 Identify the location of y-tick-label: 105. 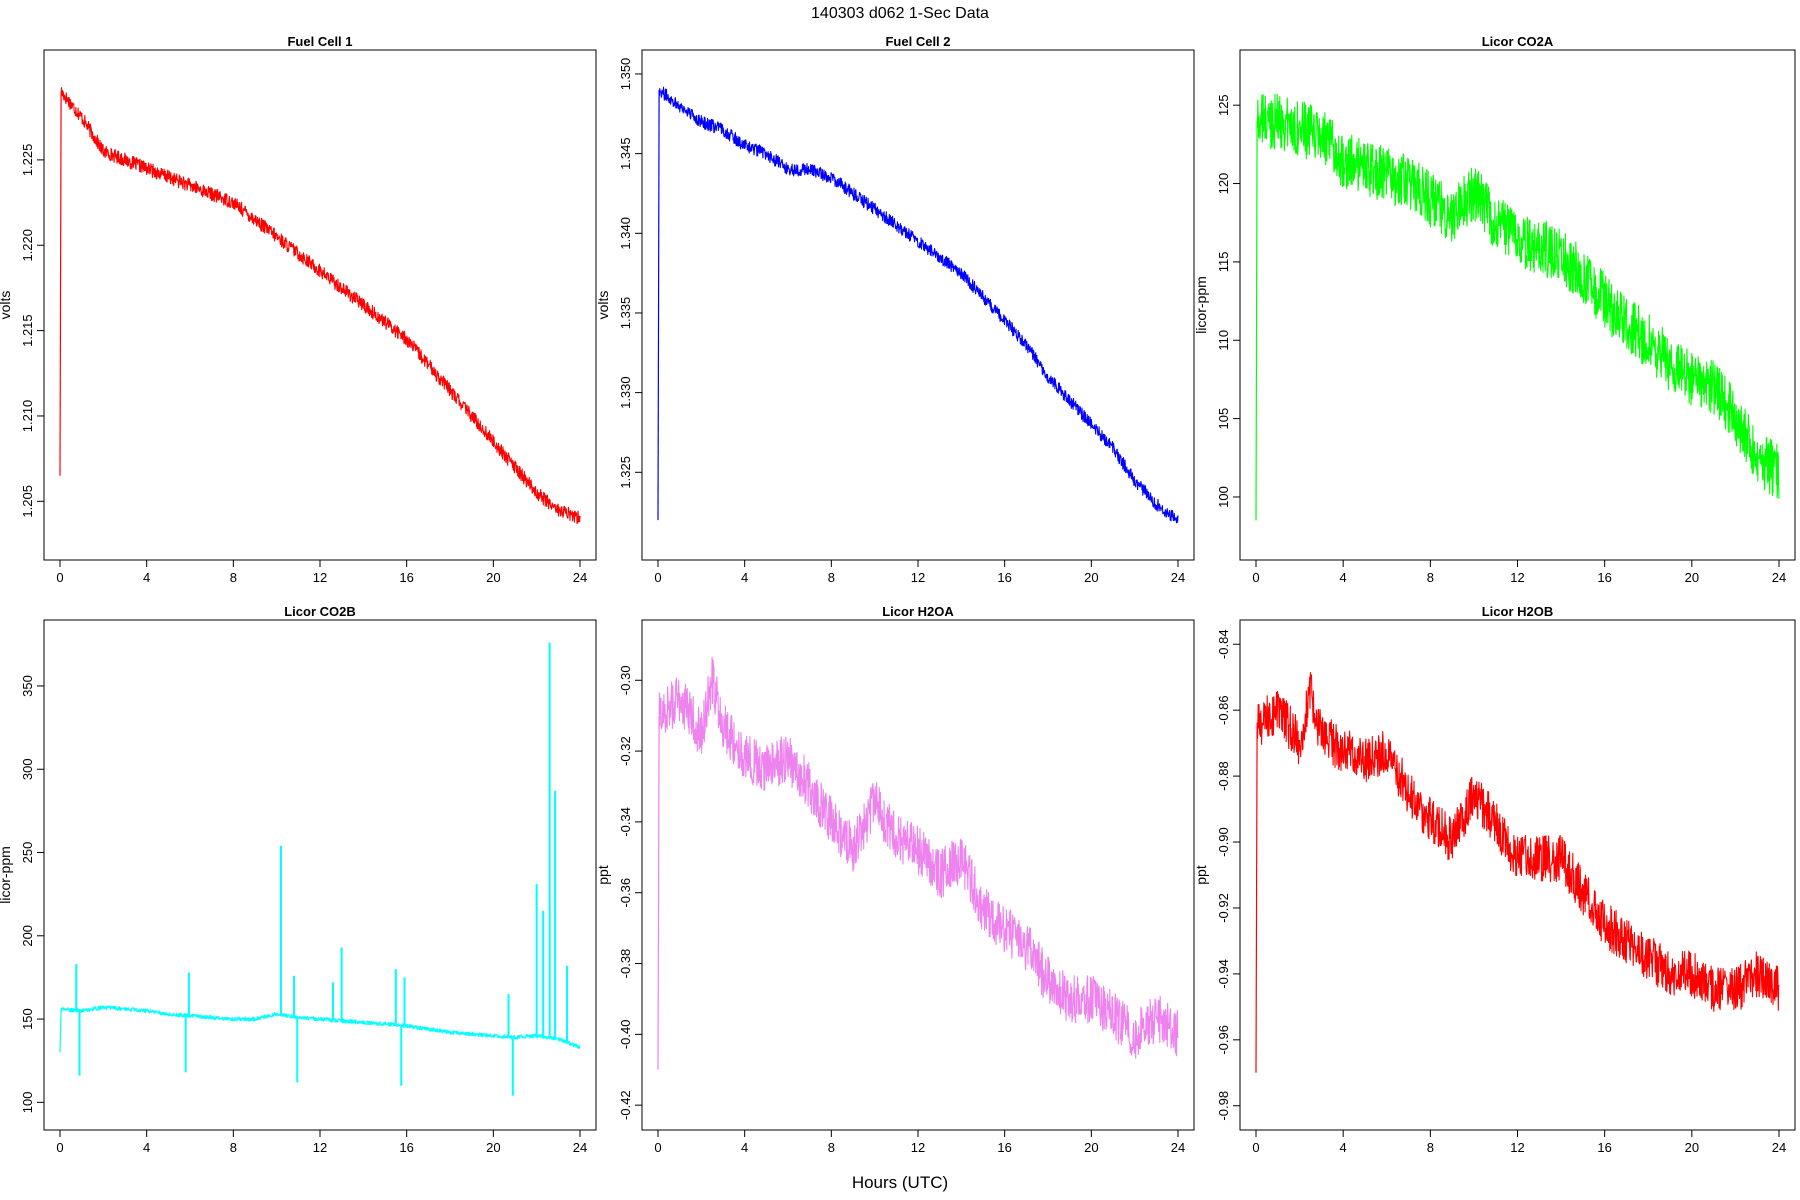
(1223, 419).